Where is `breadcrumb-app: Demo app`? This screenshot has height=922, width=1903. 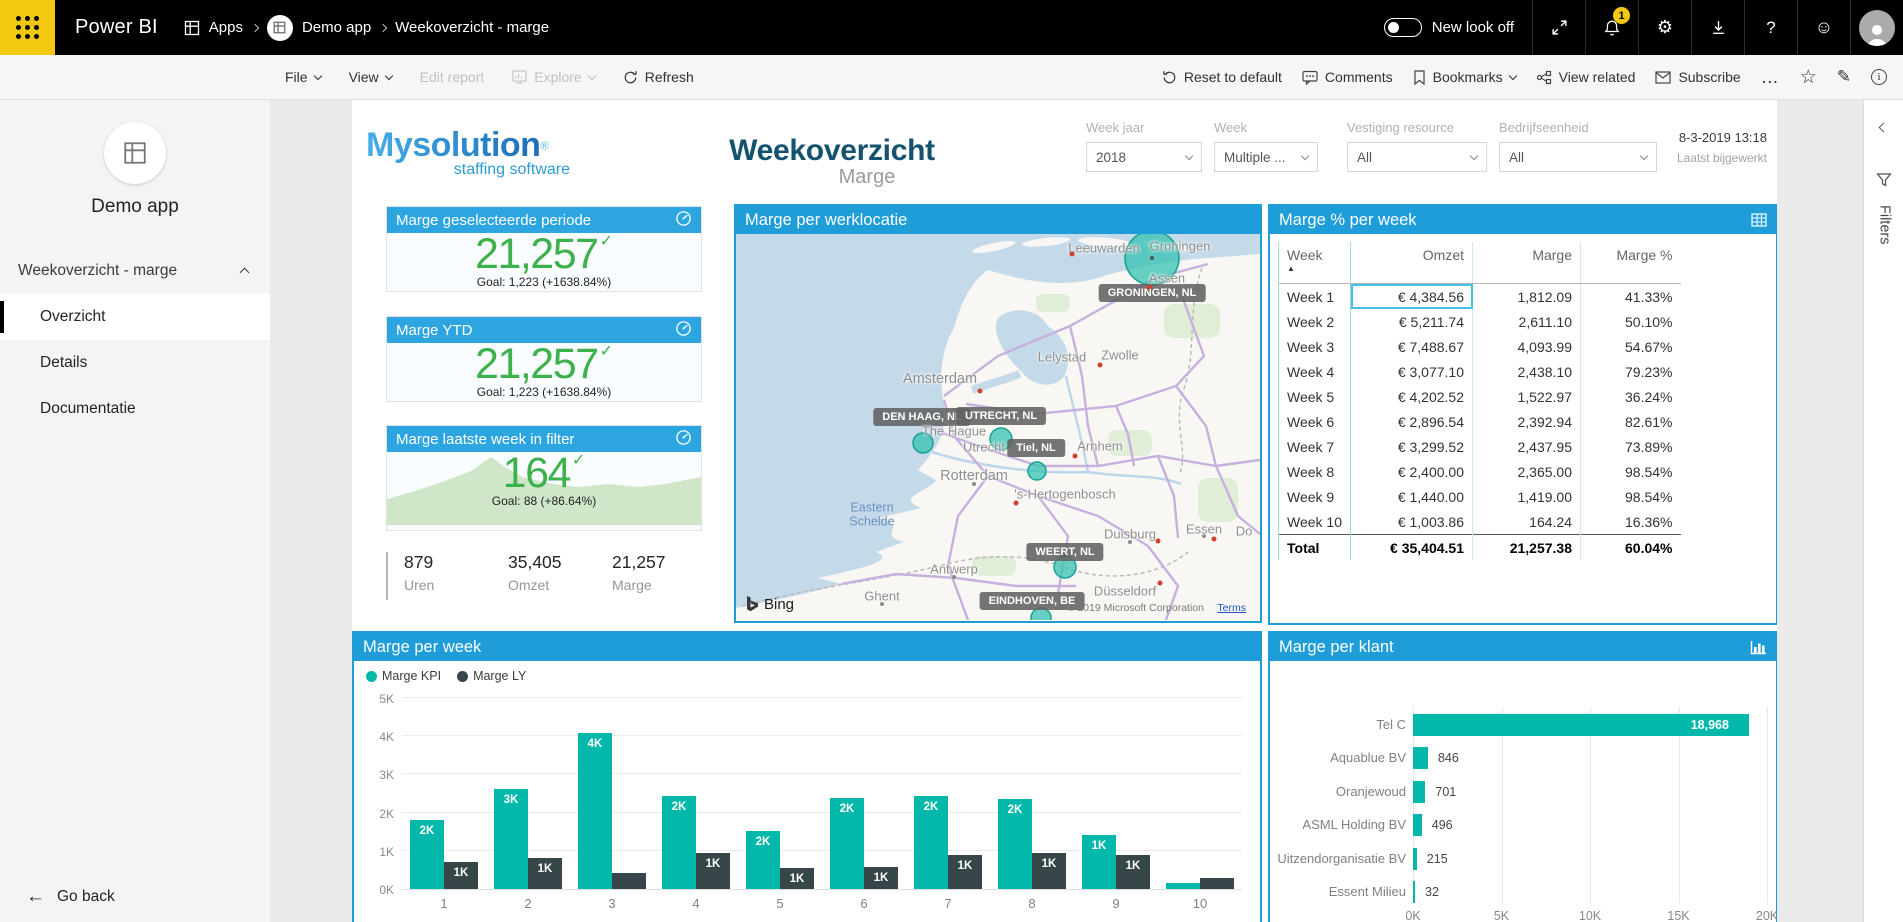 breadcrumb-app: Demo app is located at coordinates (336, 27).